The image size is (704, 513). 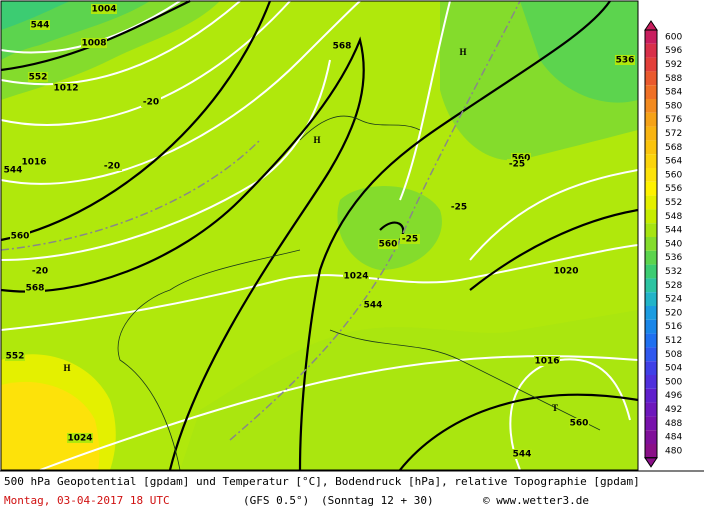 What do you see at coordinates (673, 37) in the screenshot?
I see `legend-label: 600` at bounding box center [673, 37].